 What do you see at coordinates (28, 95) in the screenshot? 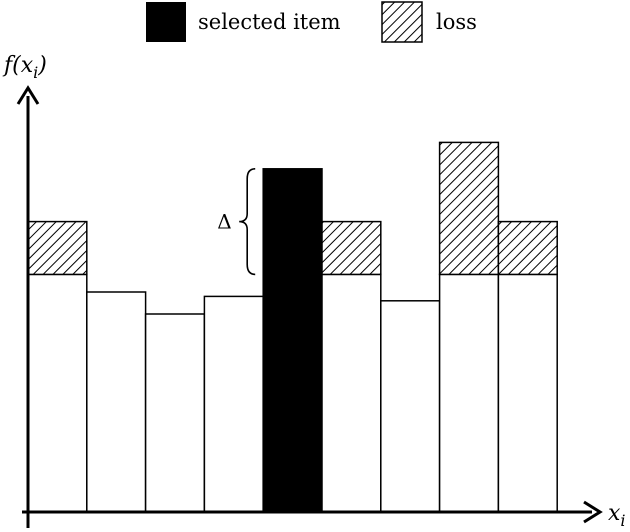
I see `y-axis-arrow` at bounding box center [28, 95].